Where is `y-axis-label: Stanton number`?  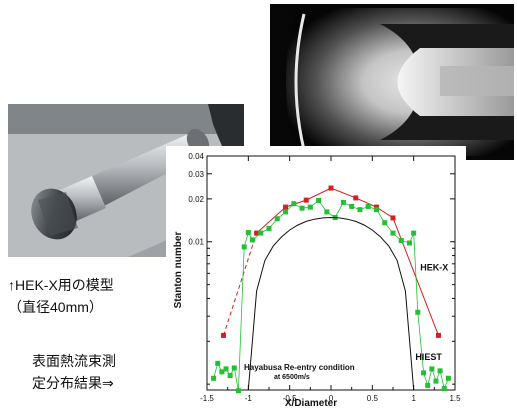
y-axis-label: Stanton number is located at coordinates (178, 270).